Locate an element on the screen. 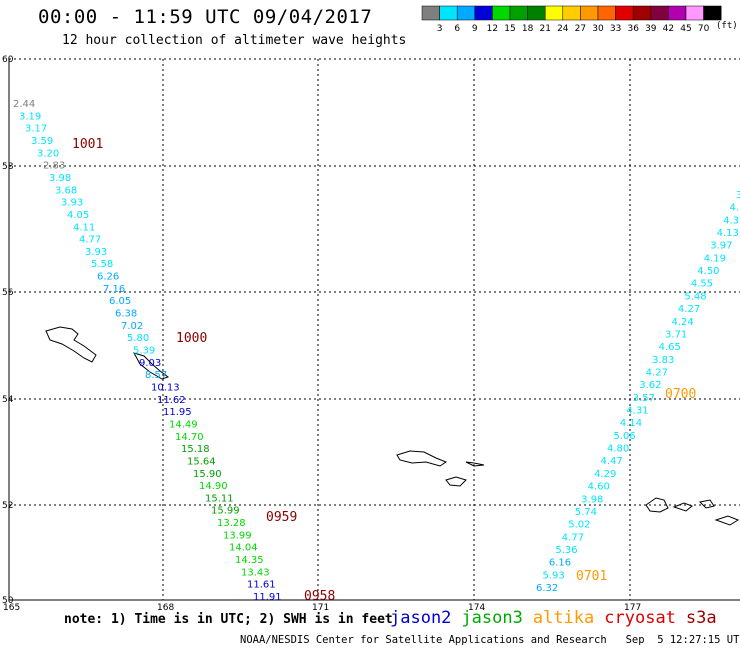  wave-height-value: 4.19 is located at coordinates (715, 258).